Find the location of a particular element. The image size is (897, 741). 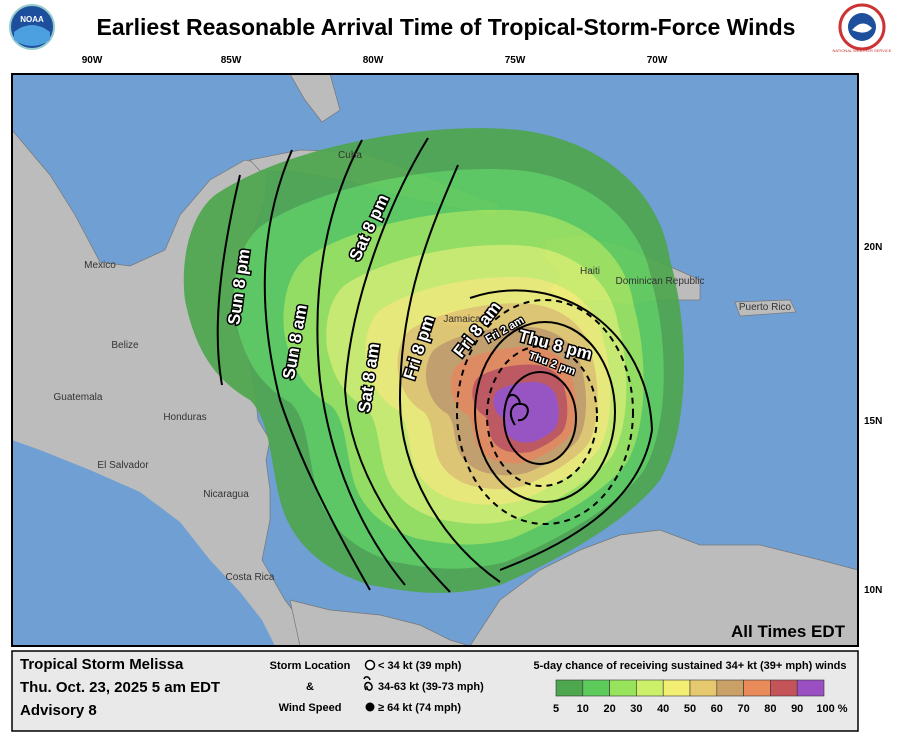

probability-band is located at coordinates (526, 412).